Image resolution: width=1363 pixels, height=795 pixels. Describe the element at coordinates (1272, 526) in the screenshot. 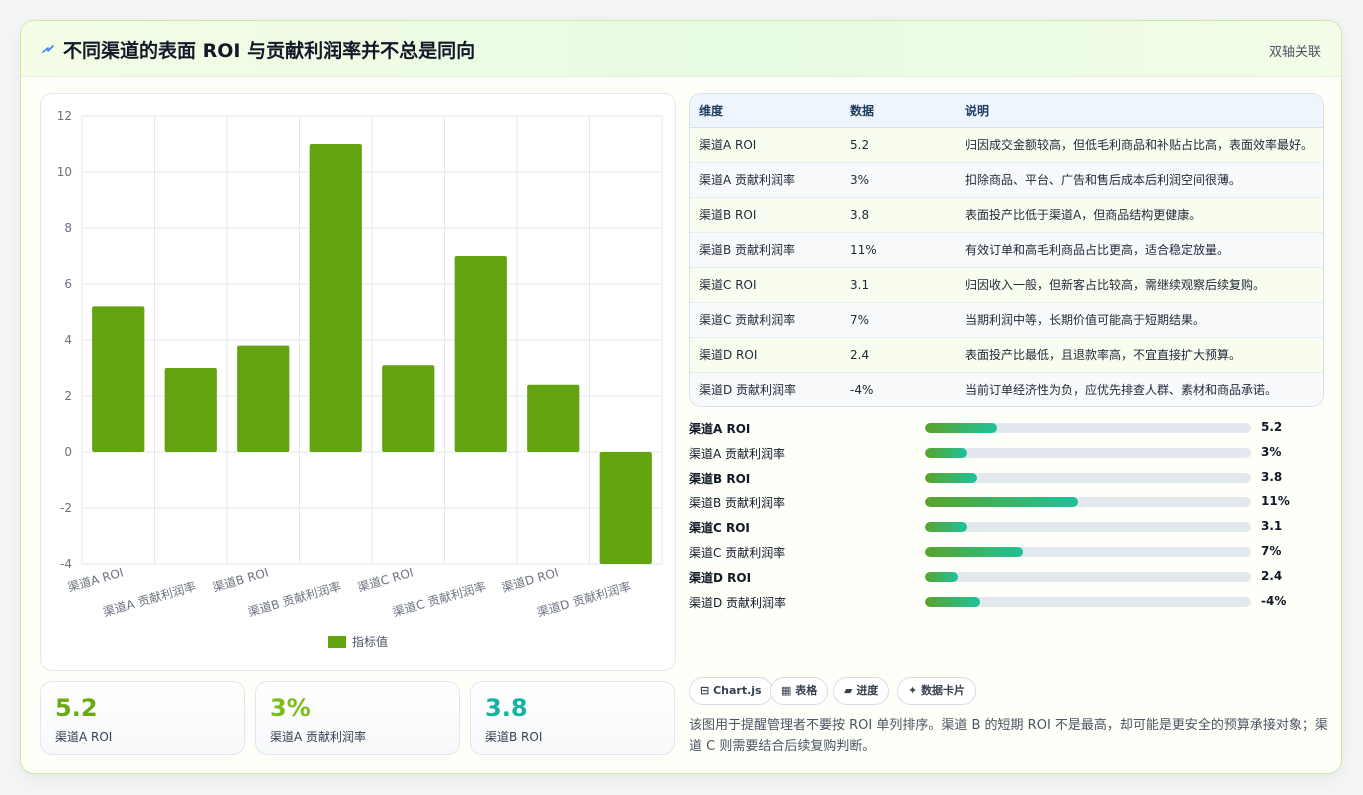

I see `progress-value: 3.1` at that location.